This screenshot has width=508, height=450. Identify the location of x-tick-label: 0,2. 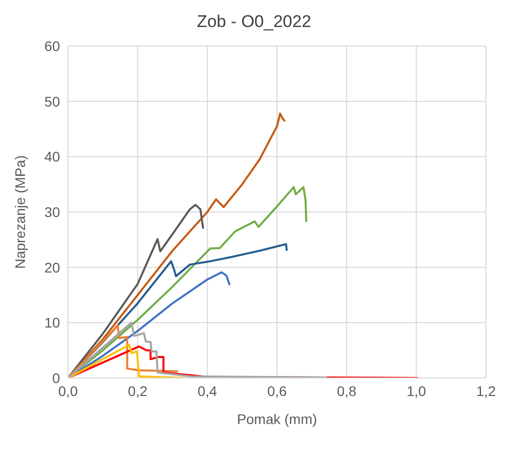
(138, 390).